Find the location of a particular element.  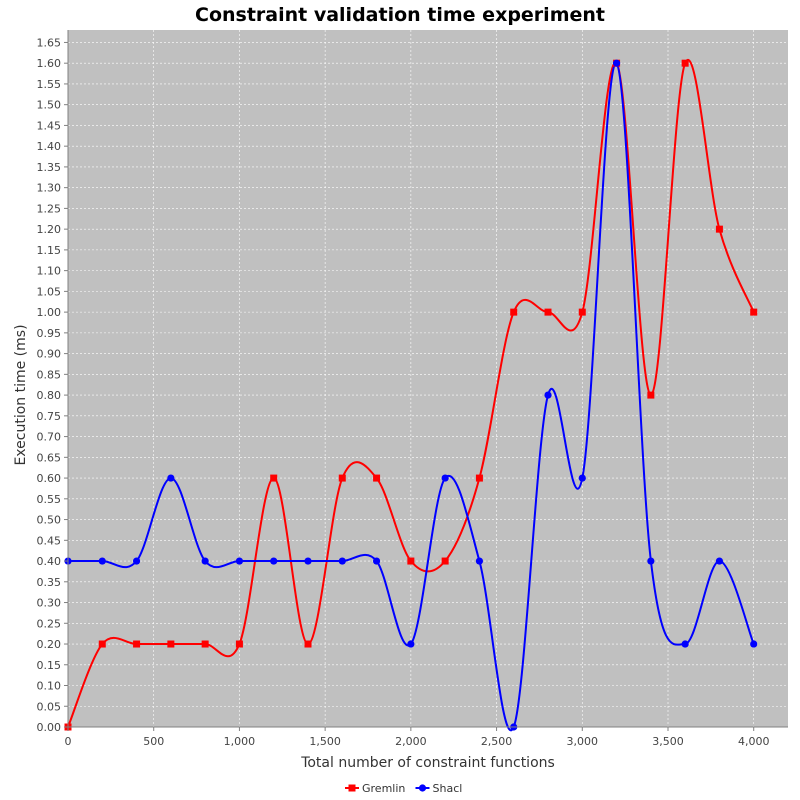

x-tick-label: 2,000 is located at coordinates (411, 741).